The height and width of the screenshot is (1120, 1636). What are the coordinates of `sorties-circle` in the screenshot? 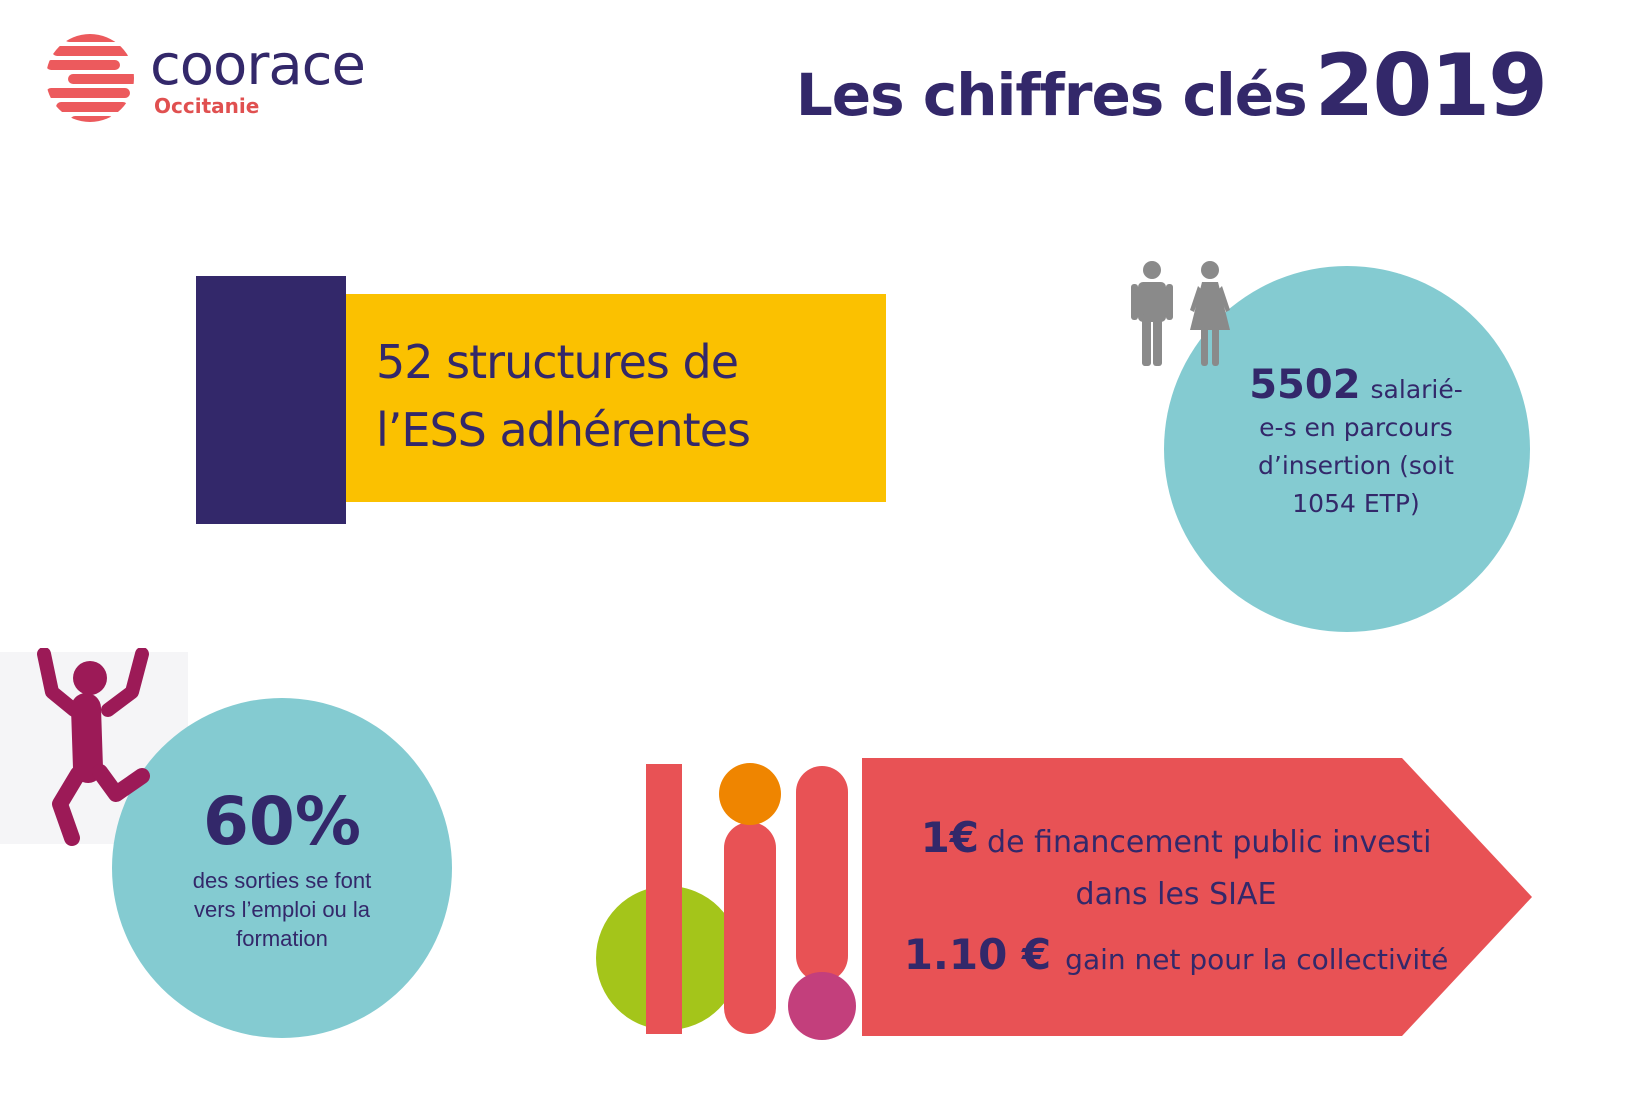 It's located at (282, 868).